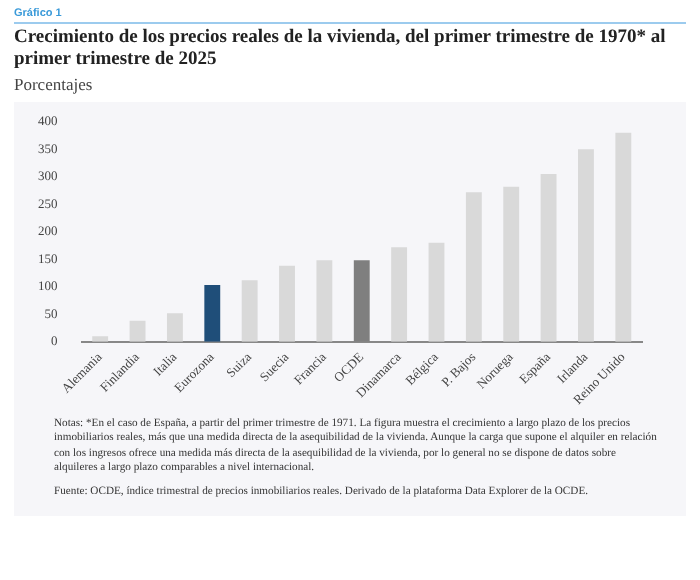  Describe the element at coordinates (341, 50) in the screenshot. I see `chart-title: Crecimiento de los precios reales de la vivienda, del primer trimestre de 1970* al primer trimestre de 2025` at that location.